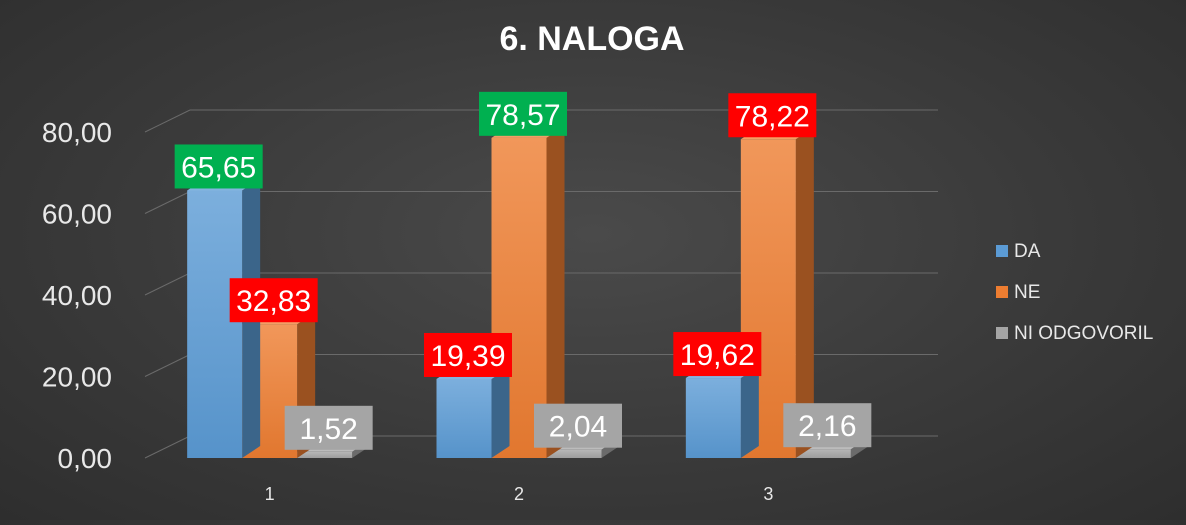  What do you see at coordinates (77, 132) in the screenshot?
I see `y-tick-label: 80,00` at bounding box center [77, 132].